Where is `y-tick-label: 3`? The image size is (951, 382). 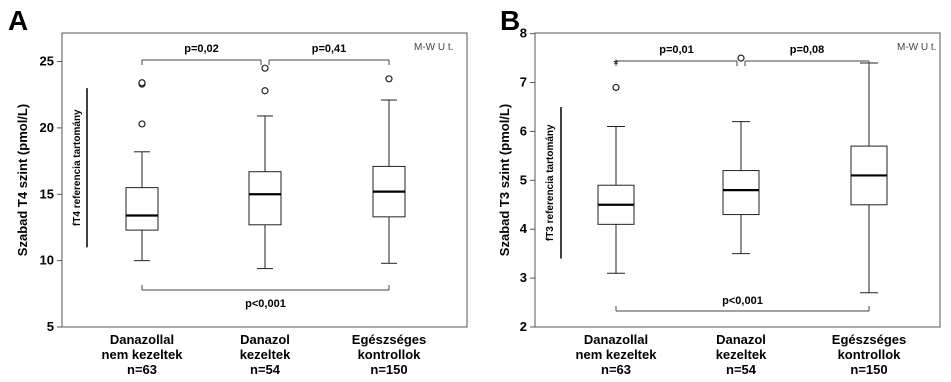
y-tick-label: 3 is located at coordinates (523, 277).